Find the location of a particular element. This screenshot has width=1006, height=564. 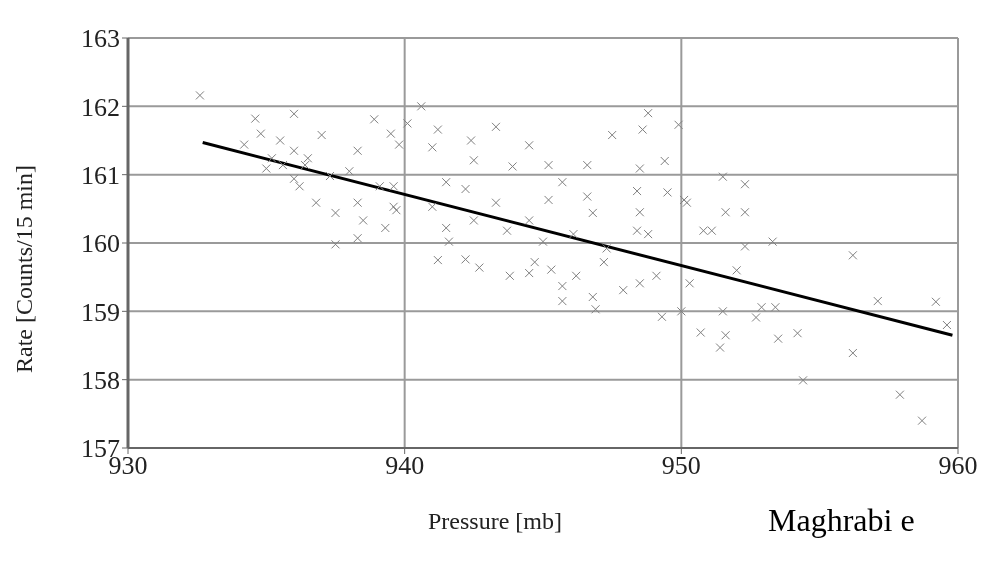

x-axis-title: Pressure [mb] is located at coordinates (495, 521).